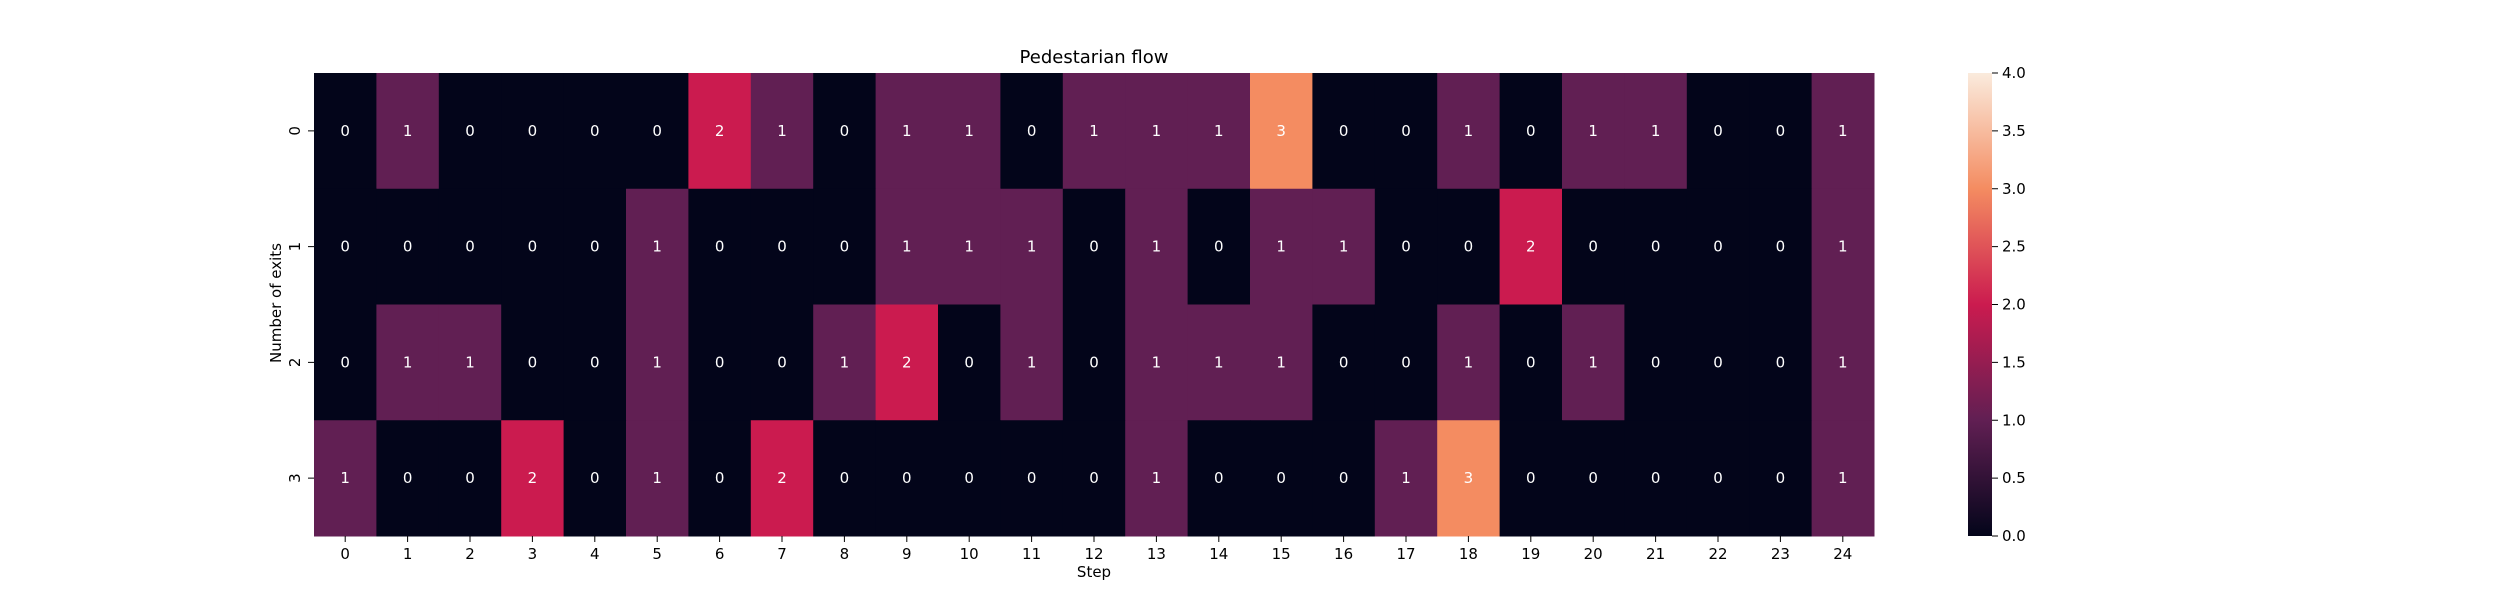  Describe the element at coordinates (533, 247) in the screenshot. I see `cell-label-r1-c3: 0` at that location.